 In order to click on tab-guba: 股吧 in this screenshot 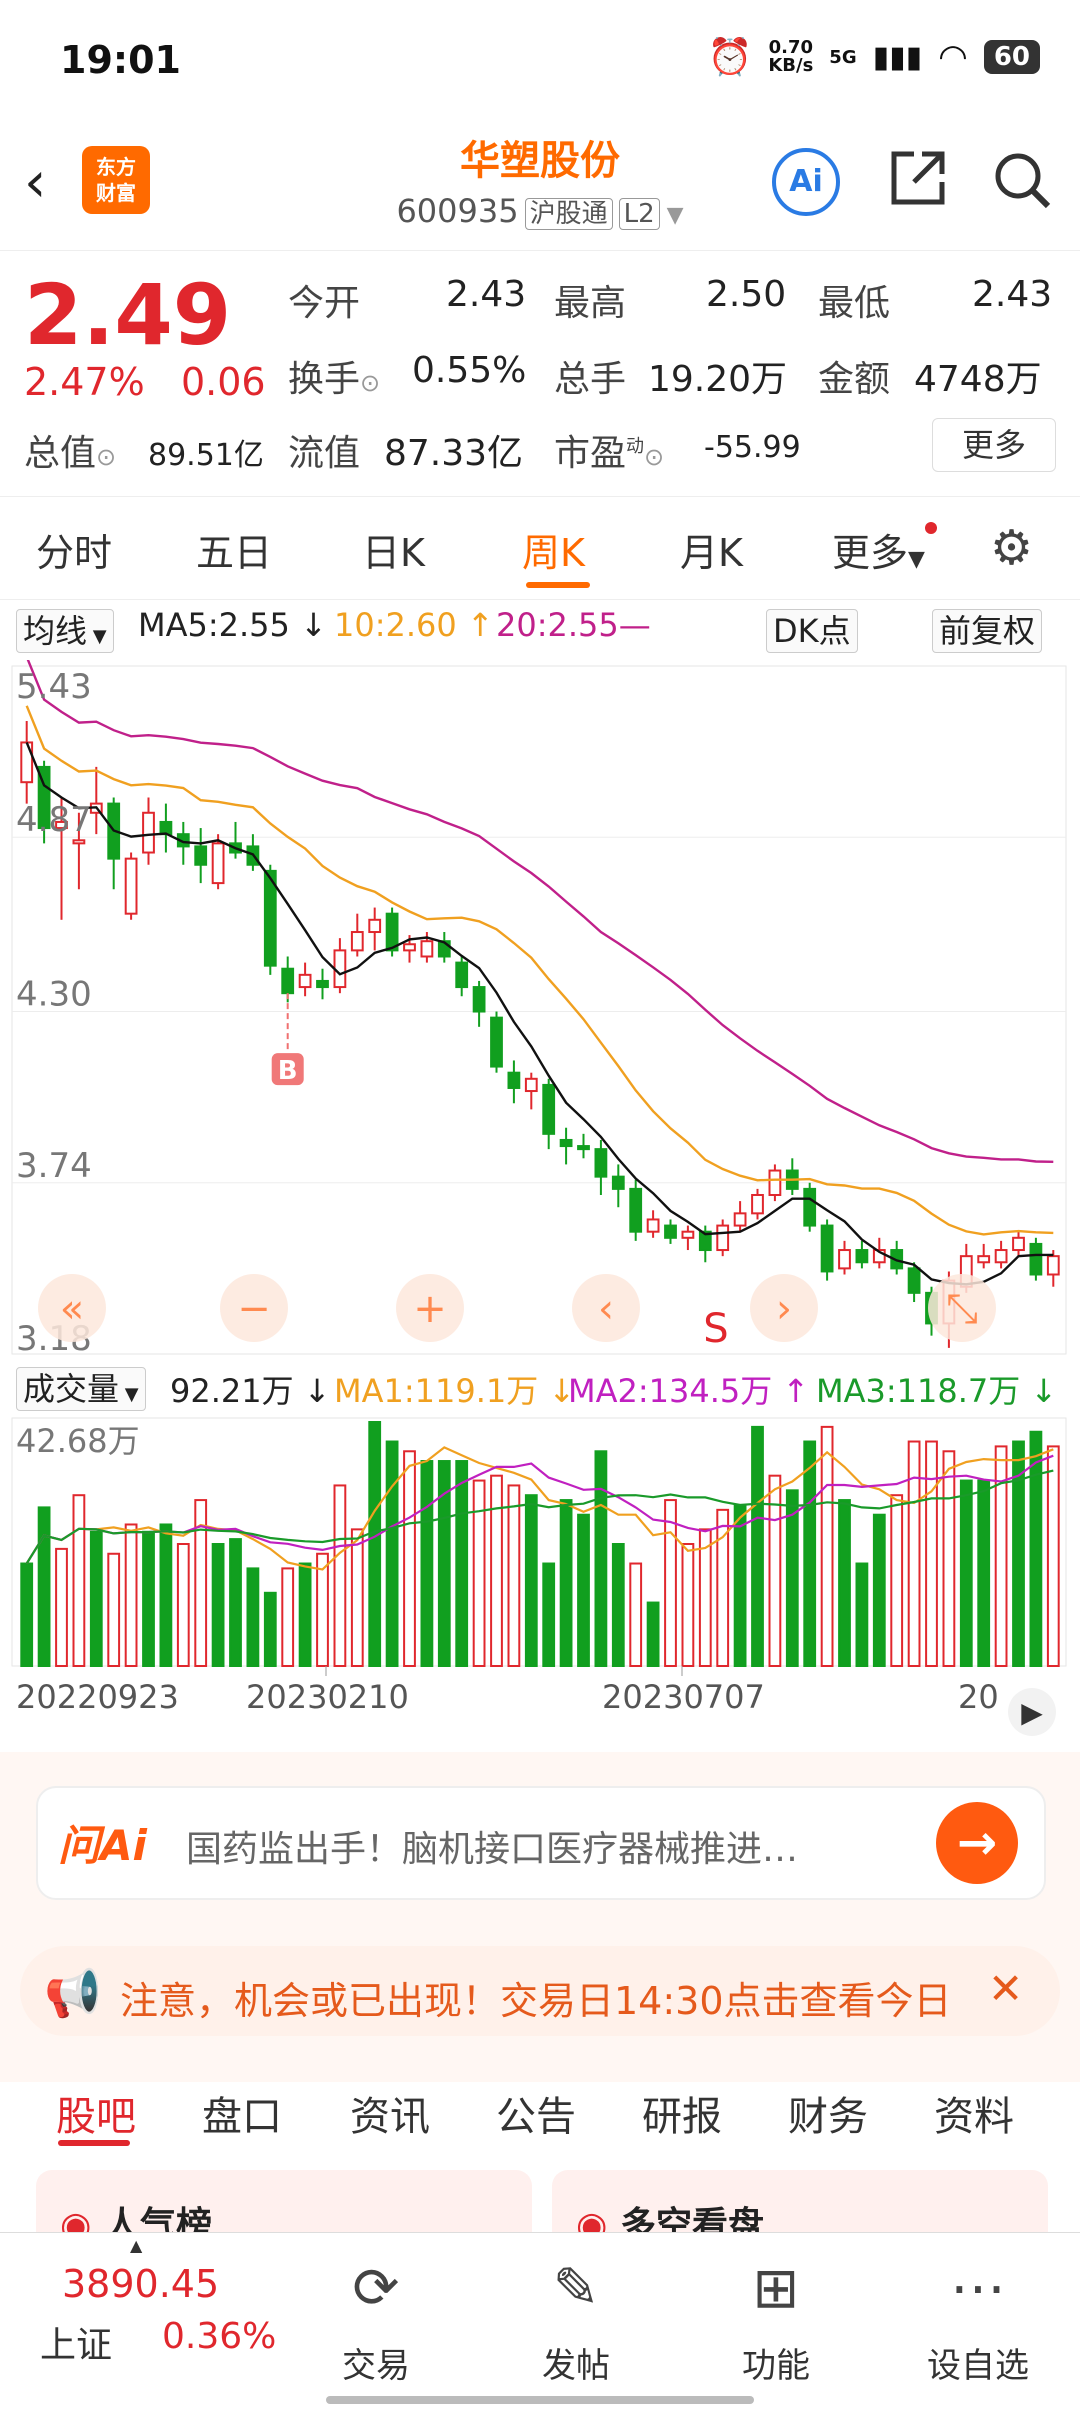, I will do `click(96, 2117)`.